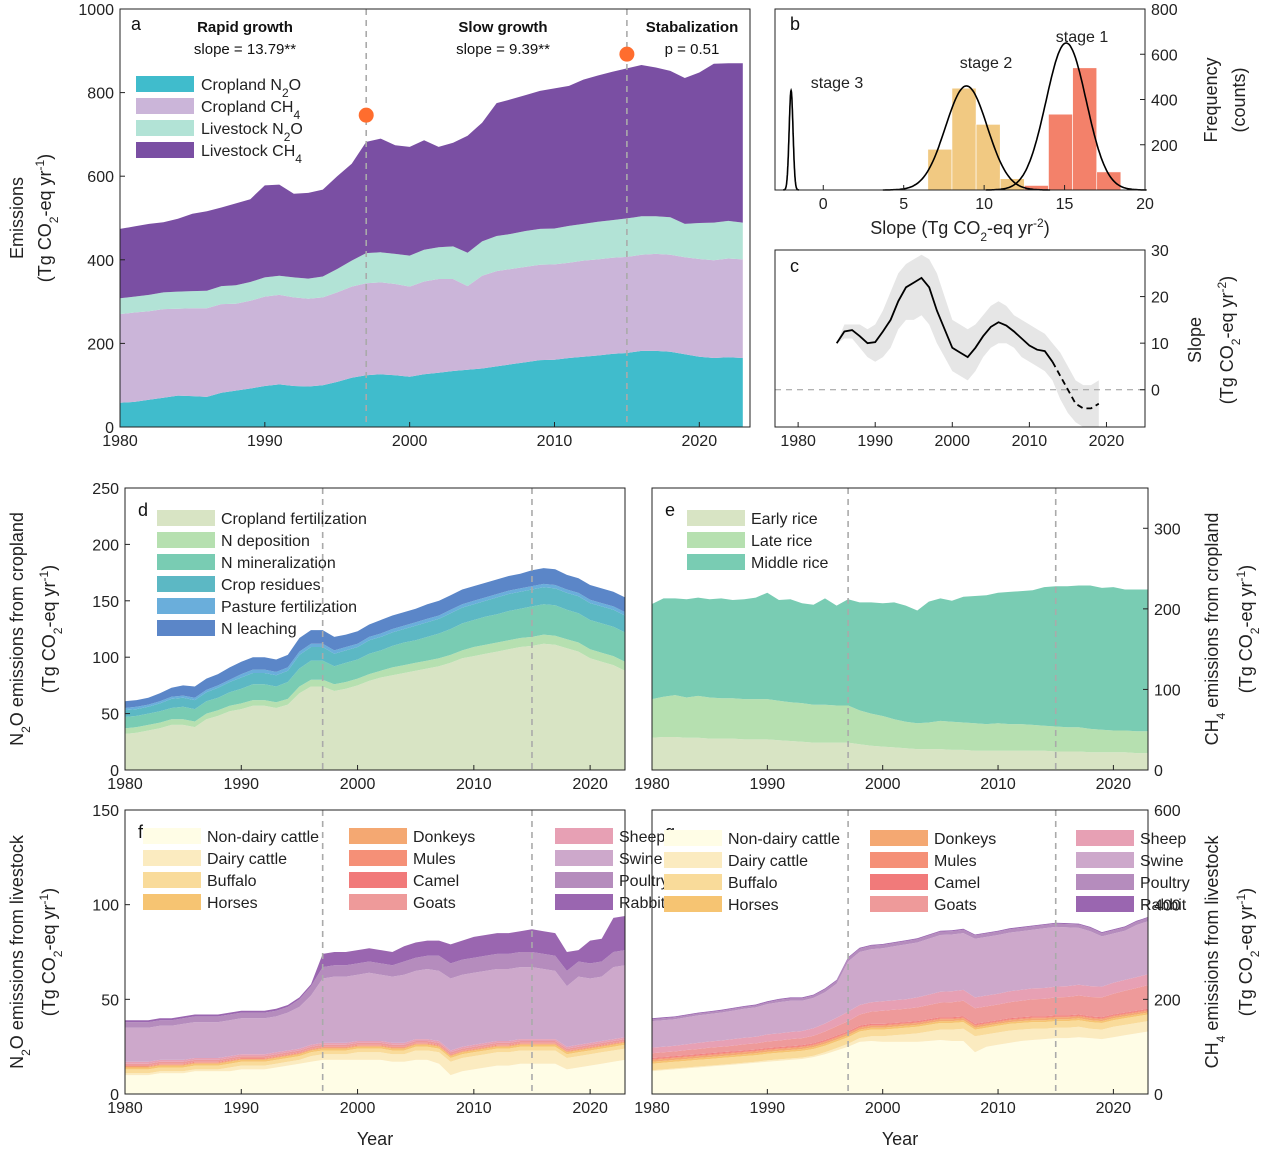  Describe the element at coordinates (700, 441) in the screenshot. I see `panel-a-xtick-label: 2020` at that location.